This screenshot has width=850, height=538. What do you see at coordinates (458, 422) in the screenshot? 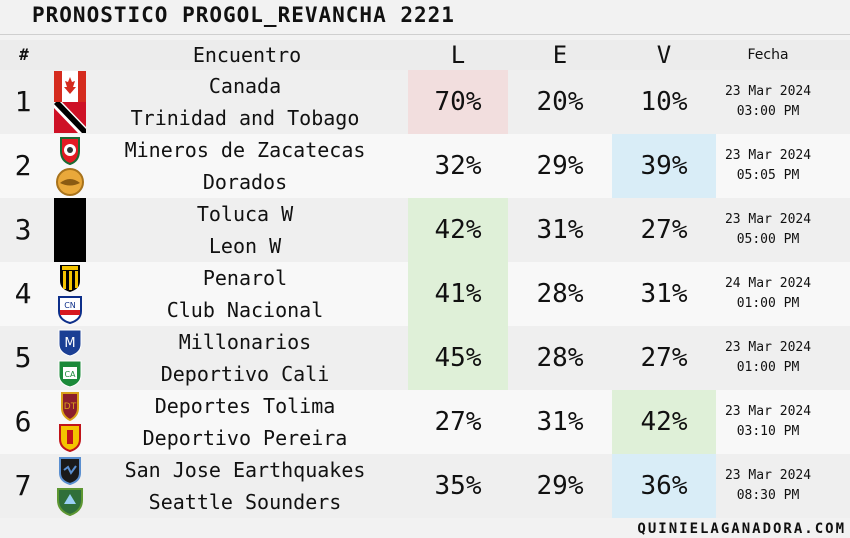
I see `local-win-pct: 27%` at bounding box center [458, 422].